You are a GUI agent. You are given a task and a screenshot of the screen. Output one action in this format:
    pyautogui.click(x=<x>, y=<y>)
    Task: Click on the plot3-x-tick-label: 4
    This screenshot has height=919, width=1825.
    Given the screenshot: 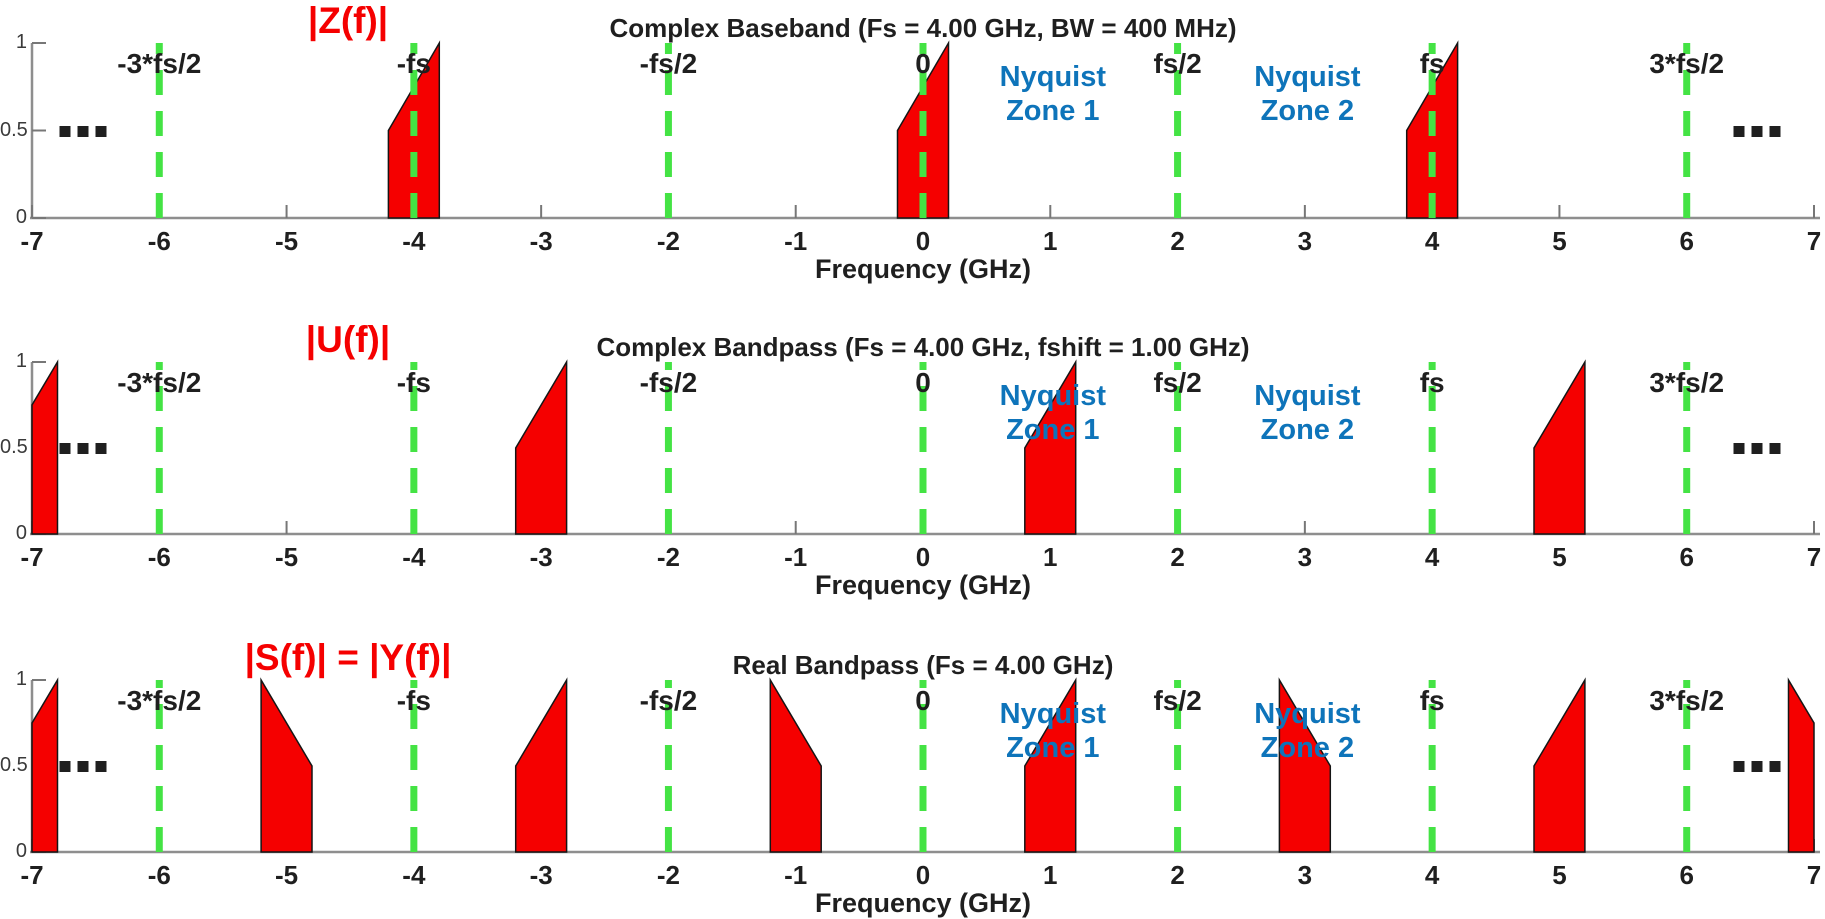 What is the action you would take?
    pyautogui.click(x=1432, y=875)
    